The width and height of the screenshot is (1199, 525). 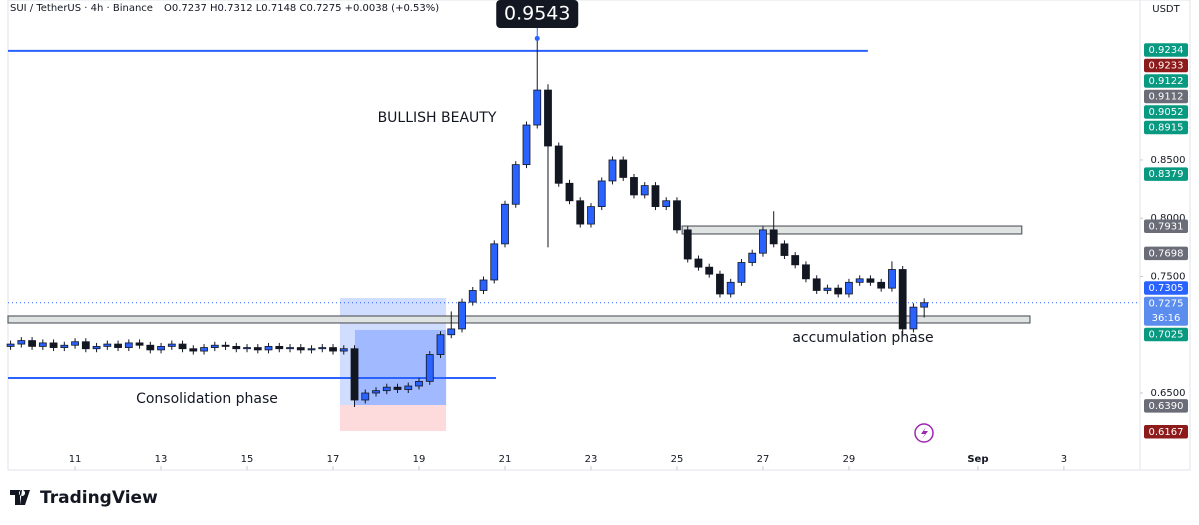 I want to click on y-tick-label: 0.7500, so click(x=1168, y=276).